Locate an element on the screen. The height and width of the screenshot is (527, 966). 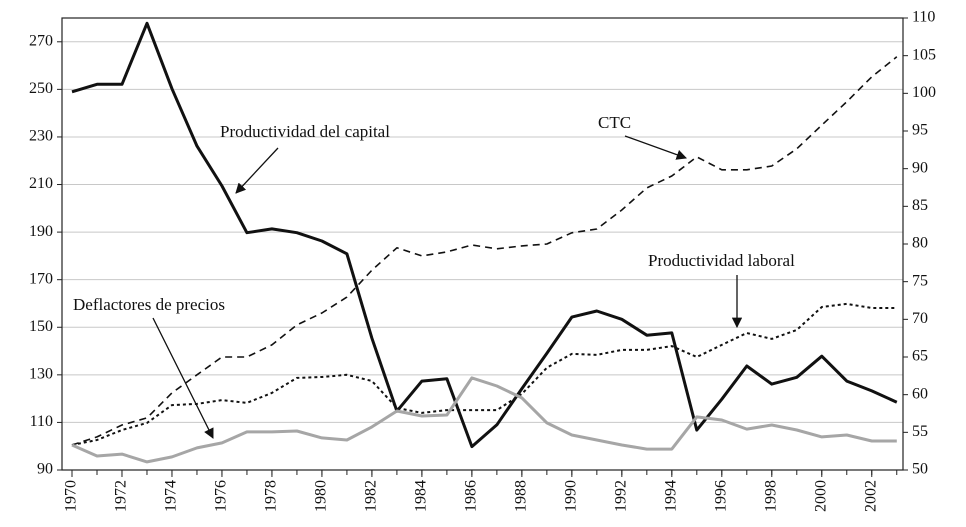
y2-tick-label: 80 is located at coordinates (920, 243).